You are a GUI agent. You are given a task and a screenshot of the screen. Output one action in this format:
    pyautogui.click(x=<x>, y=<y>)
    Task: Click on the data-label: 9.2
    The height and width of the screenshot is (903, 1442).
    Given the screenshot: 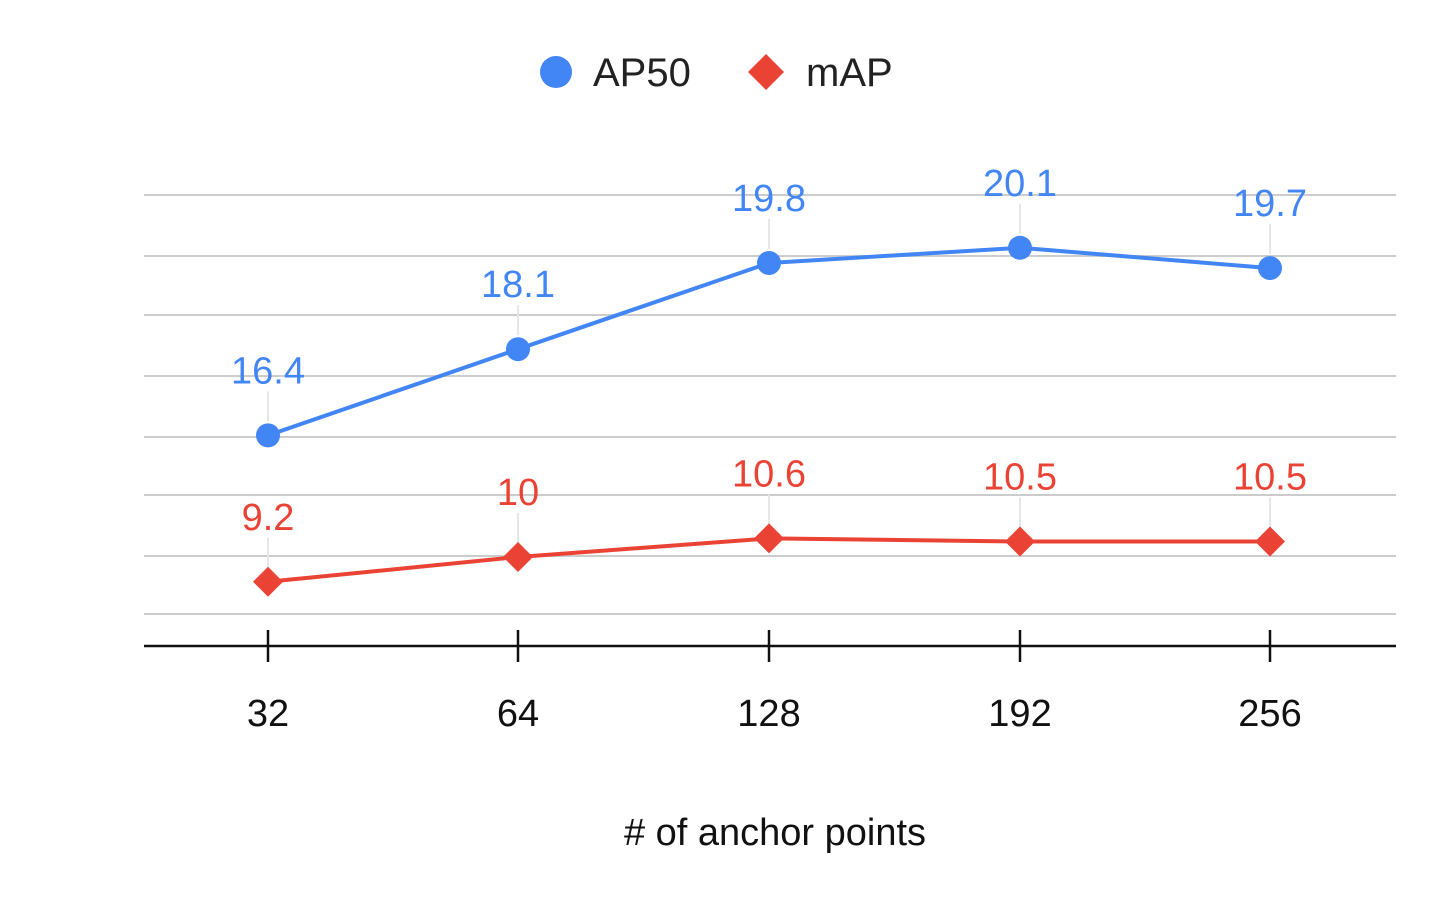 What is the action you would take?
    pyautogui.click(x=268, y=518)
    